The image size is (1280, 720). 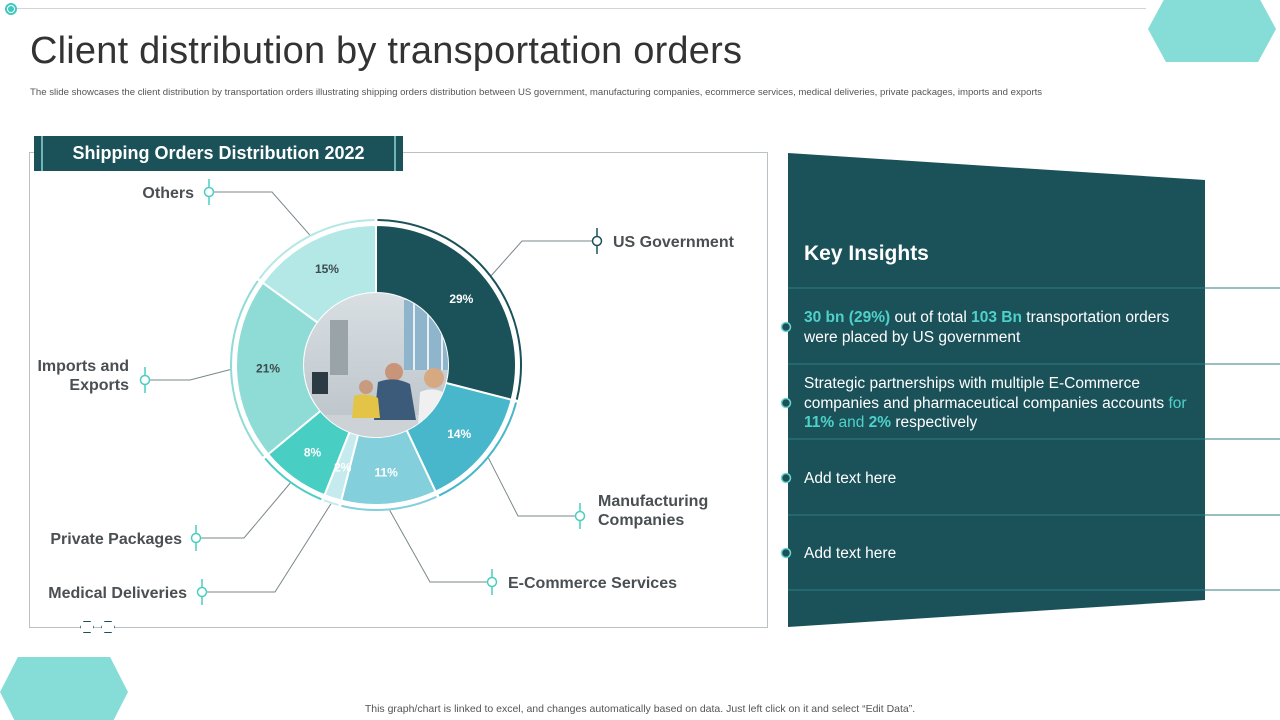 What do you see at coordinates (996, 317) in the screenshot?
I see `insight-highlight: 103 Bn` at bounding box center [996, 317].